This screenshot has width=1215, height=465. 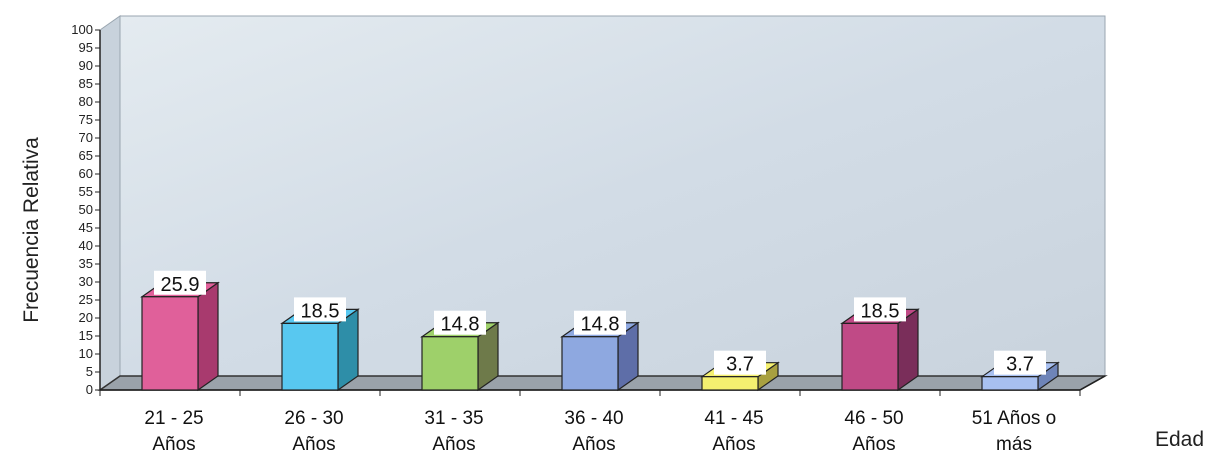 What do you see at coordinates (86, 119) in the screenshot?
I see `y-tick-label: 75` at bounding box center [86, 119].